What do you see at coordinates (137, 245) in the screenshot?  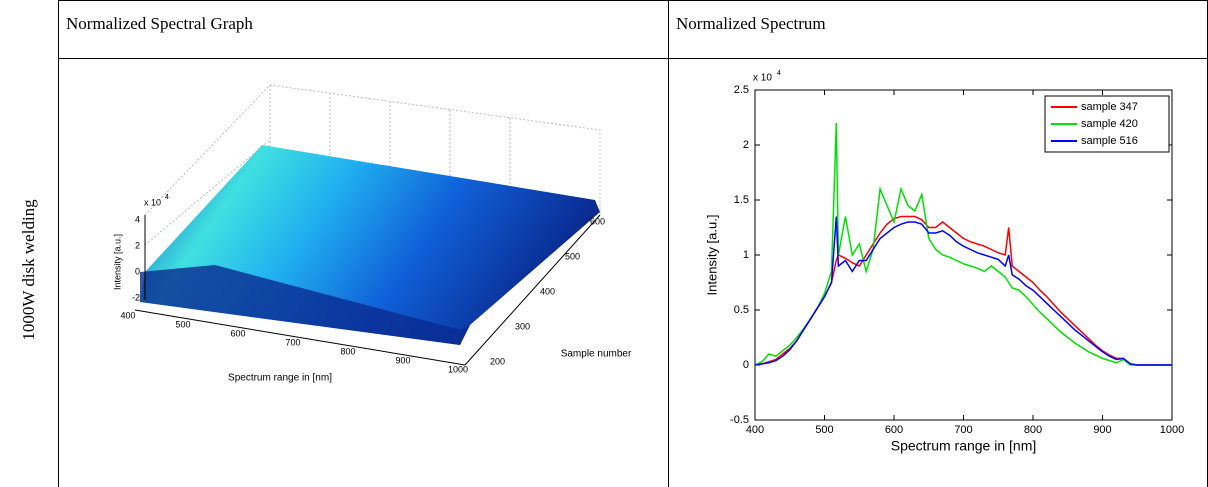 I see `z-tick-label: 2` at bounding box center [137, 245].